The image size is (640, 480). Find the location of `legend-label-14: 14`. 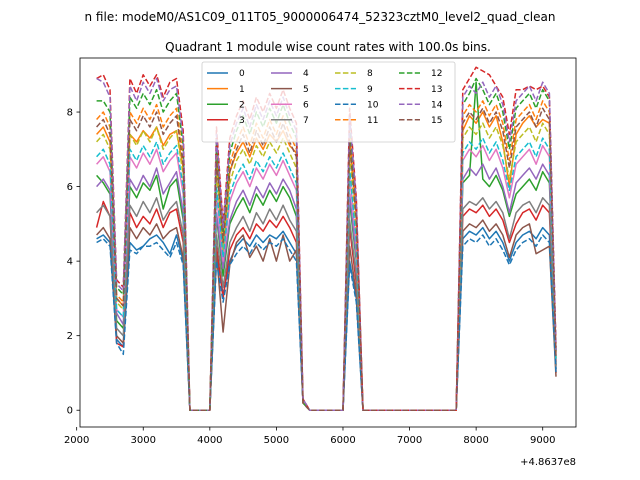

legend-label-14: 14 is located at coordinates (437, 105).